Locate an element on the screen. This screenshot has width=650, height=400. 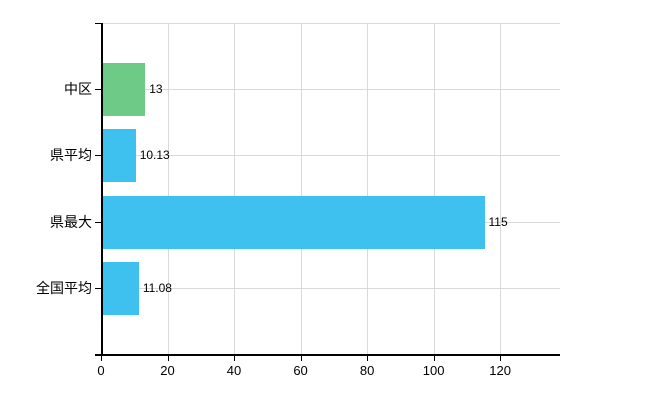
x-tick-label: 20 is located at coordinates (167, 370).